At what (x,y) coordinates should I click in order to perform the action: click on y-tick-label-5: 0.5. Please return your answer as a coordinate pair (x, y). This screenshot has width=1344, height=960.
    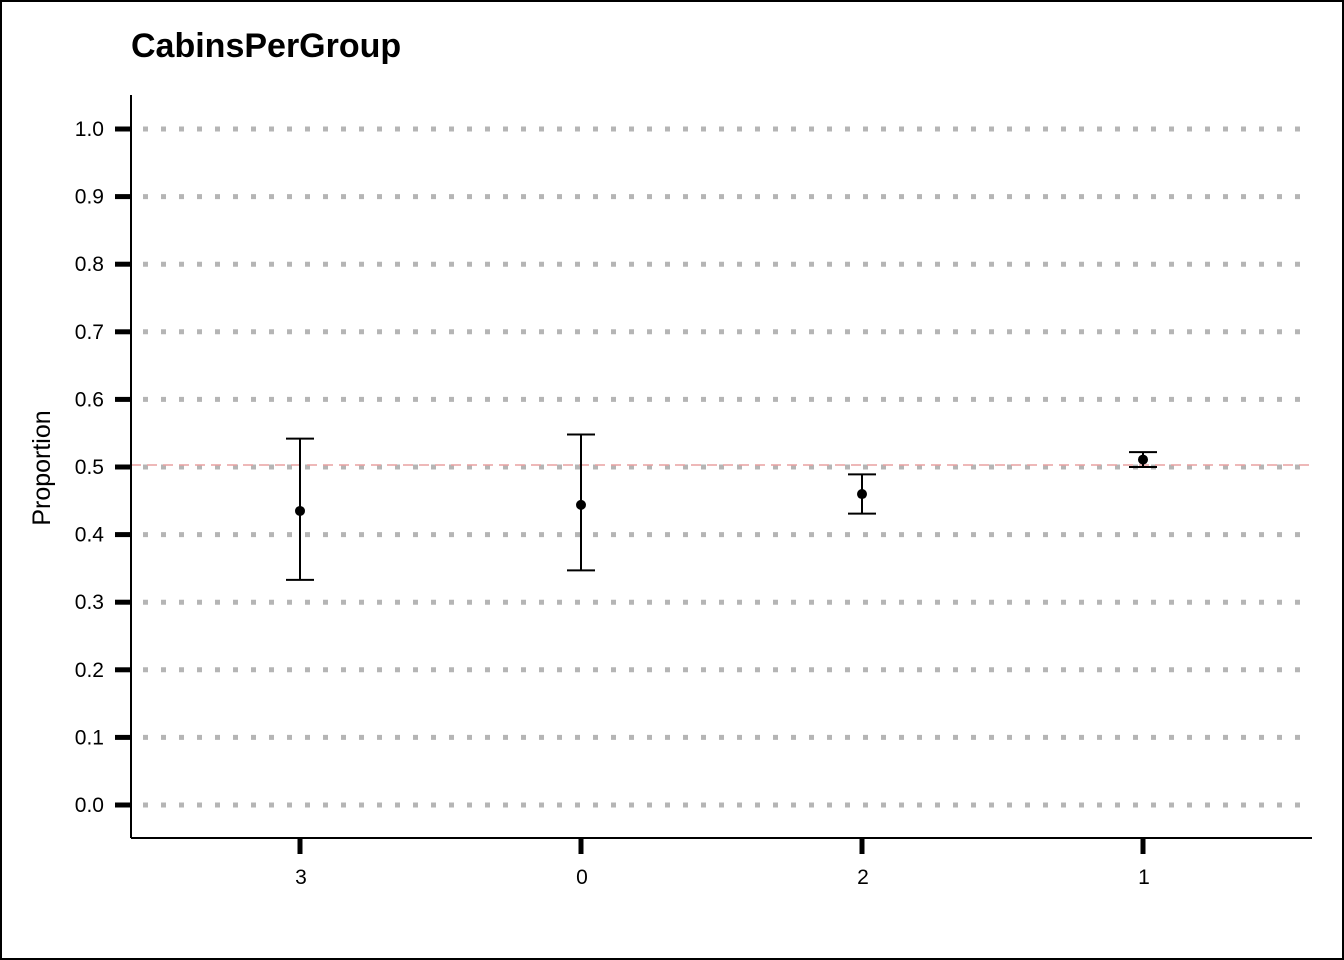
    Looking at the image, I should click on (89, 467).